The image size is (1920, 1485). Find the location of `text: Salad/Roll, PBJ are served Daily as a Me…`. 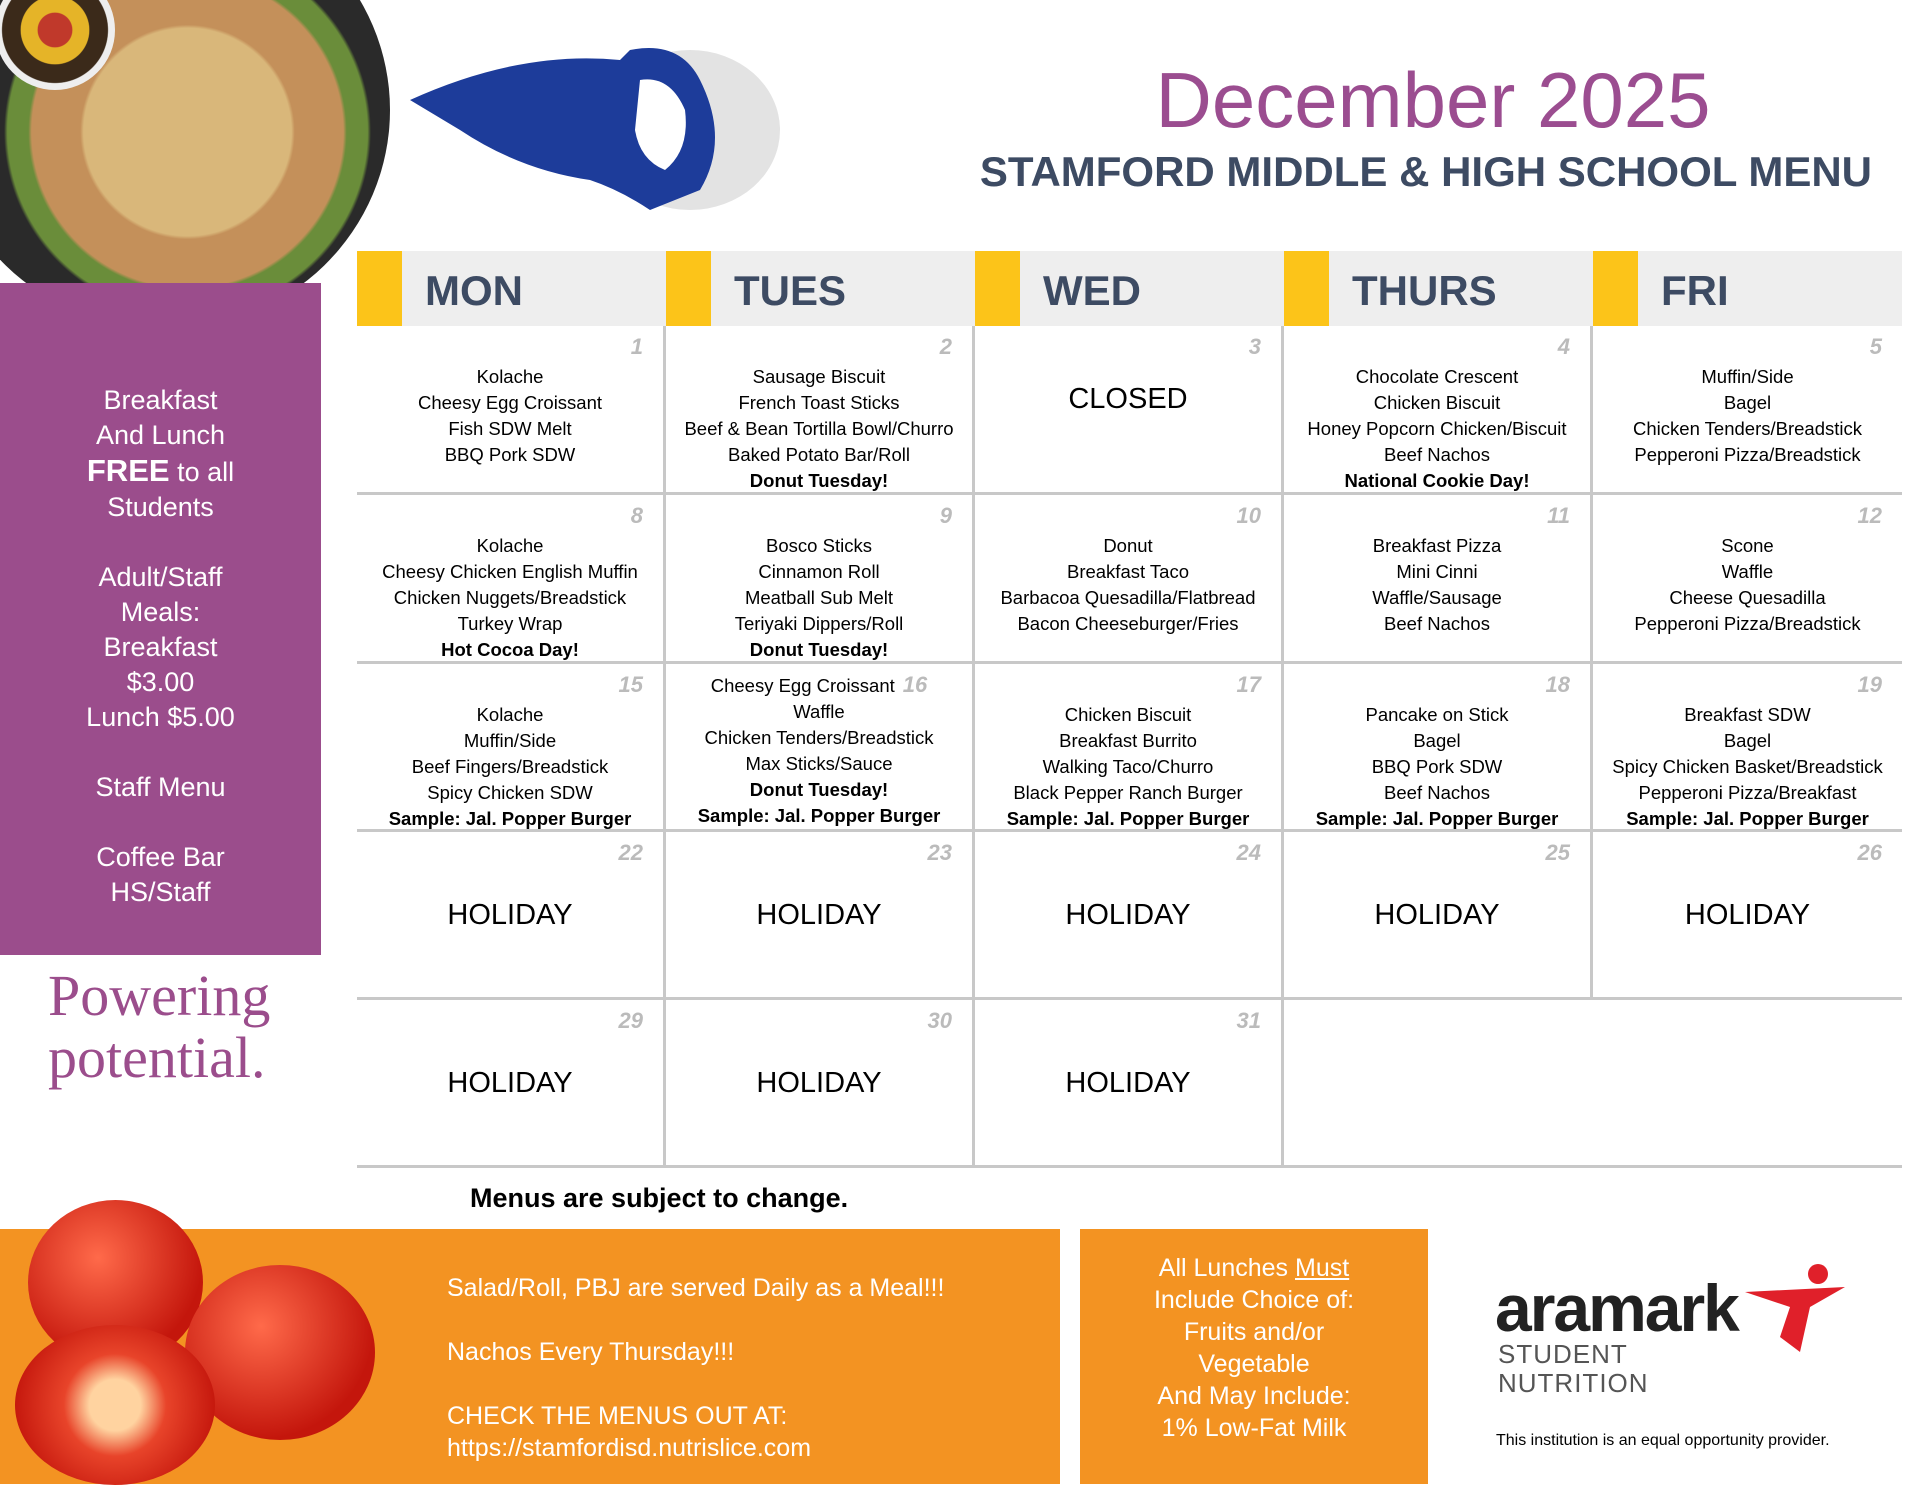

text: Salad/Roll, PBJ are served Daily as a Me… is located at coordinates (696, 1288).